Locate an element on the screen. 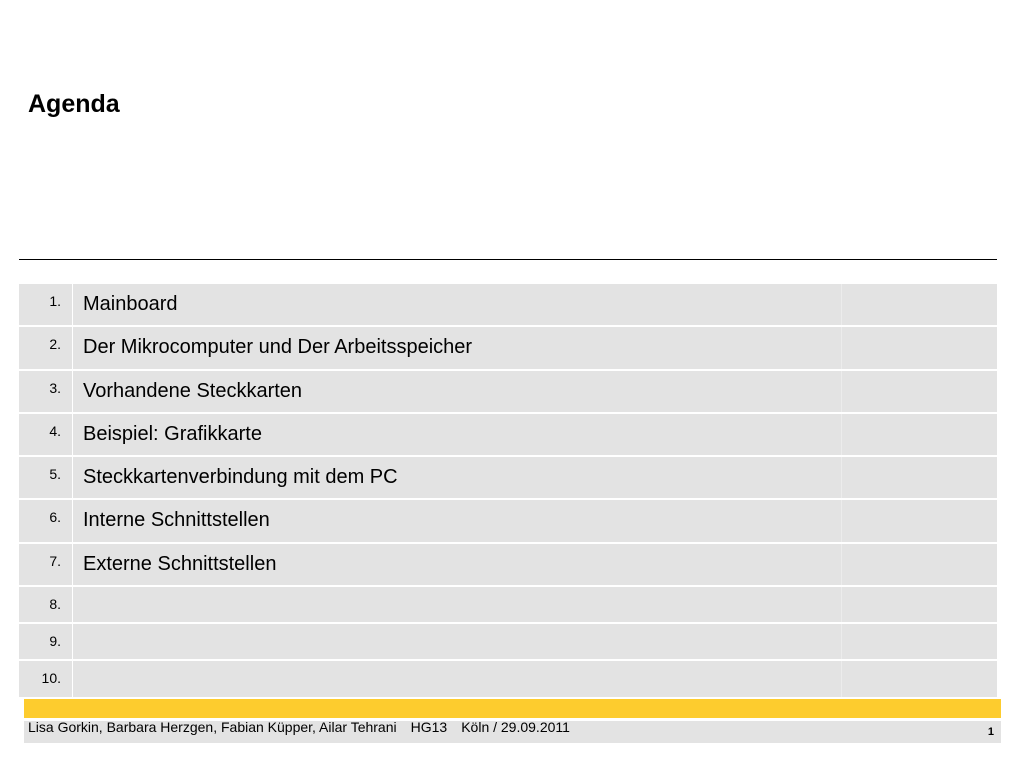  agenda-item-number: 8. is located at coordinates (46, 605).